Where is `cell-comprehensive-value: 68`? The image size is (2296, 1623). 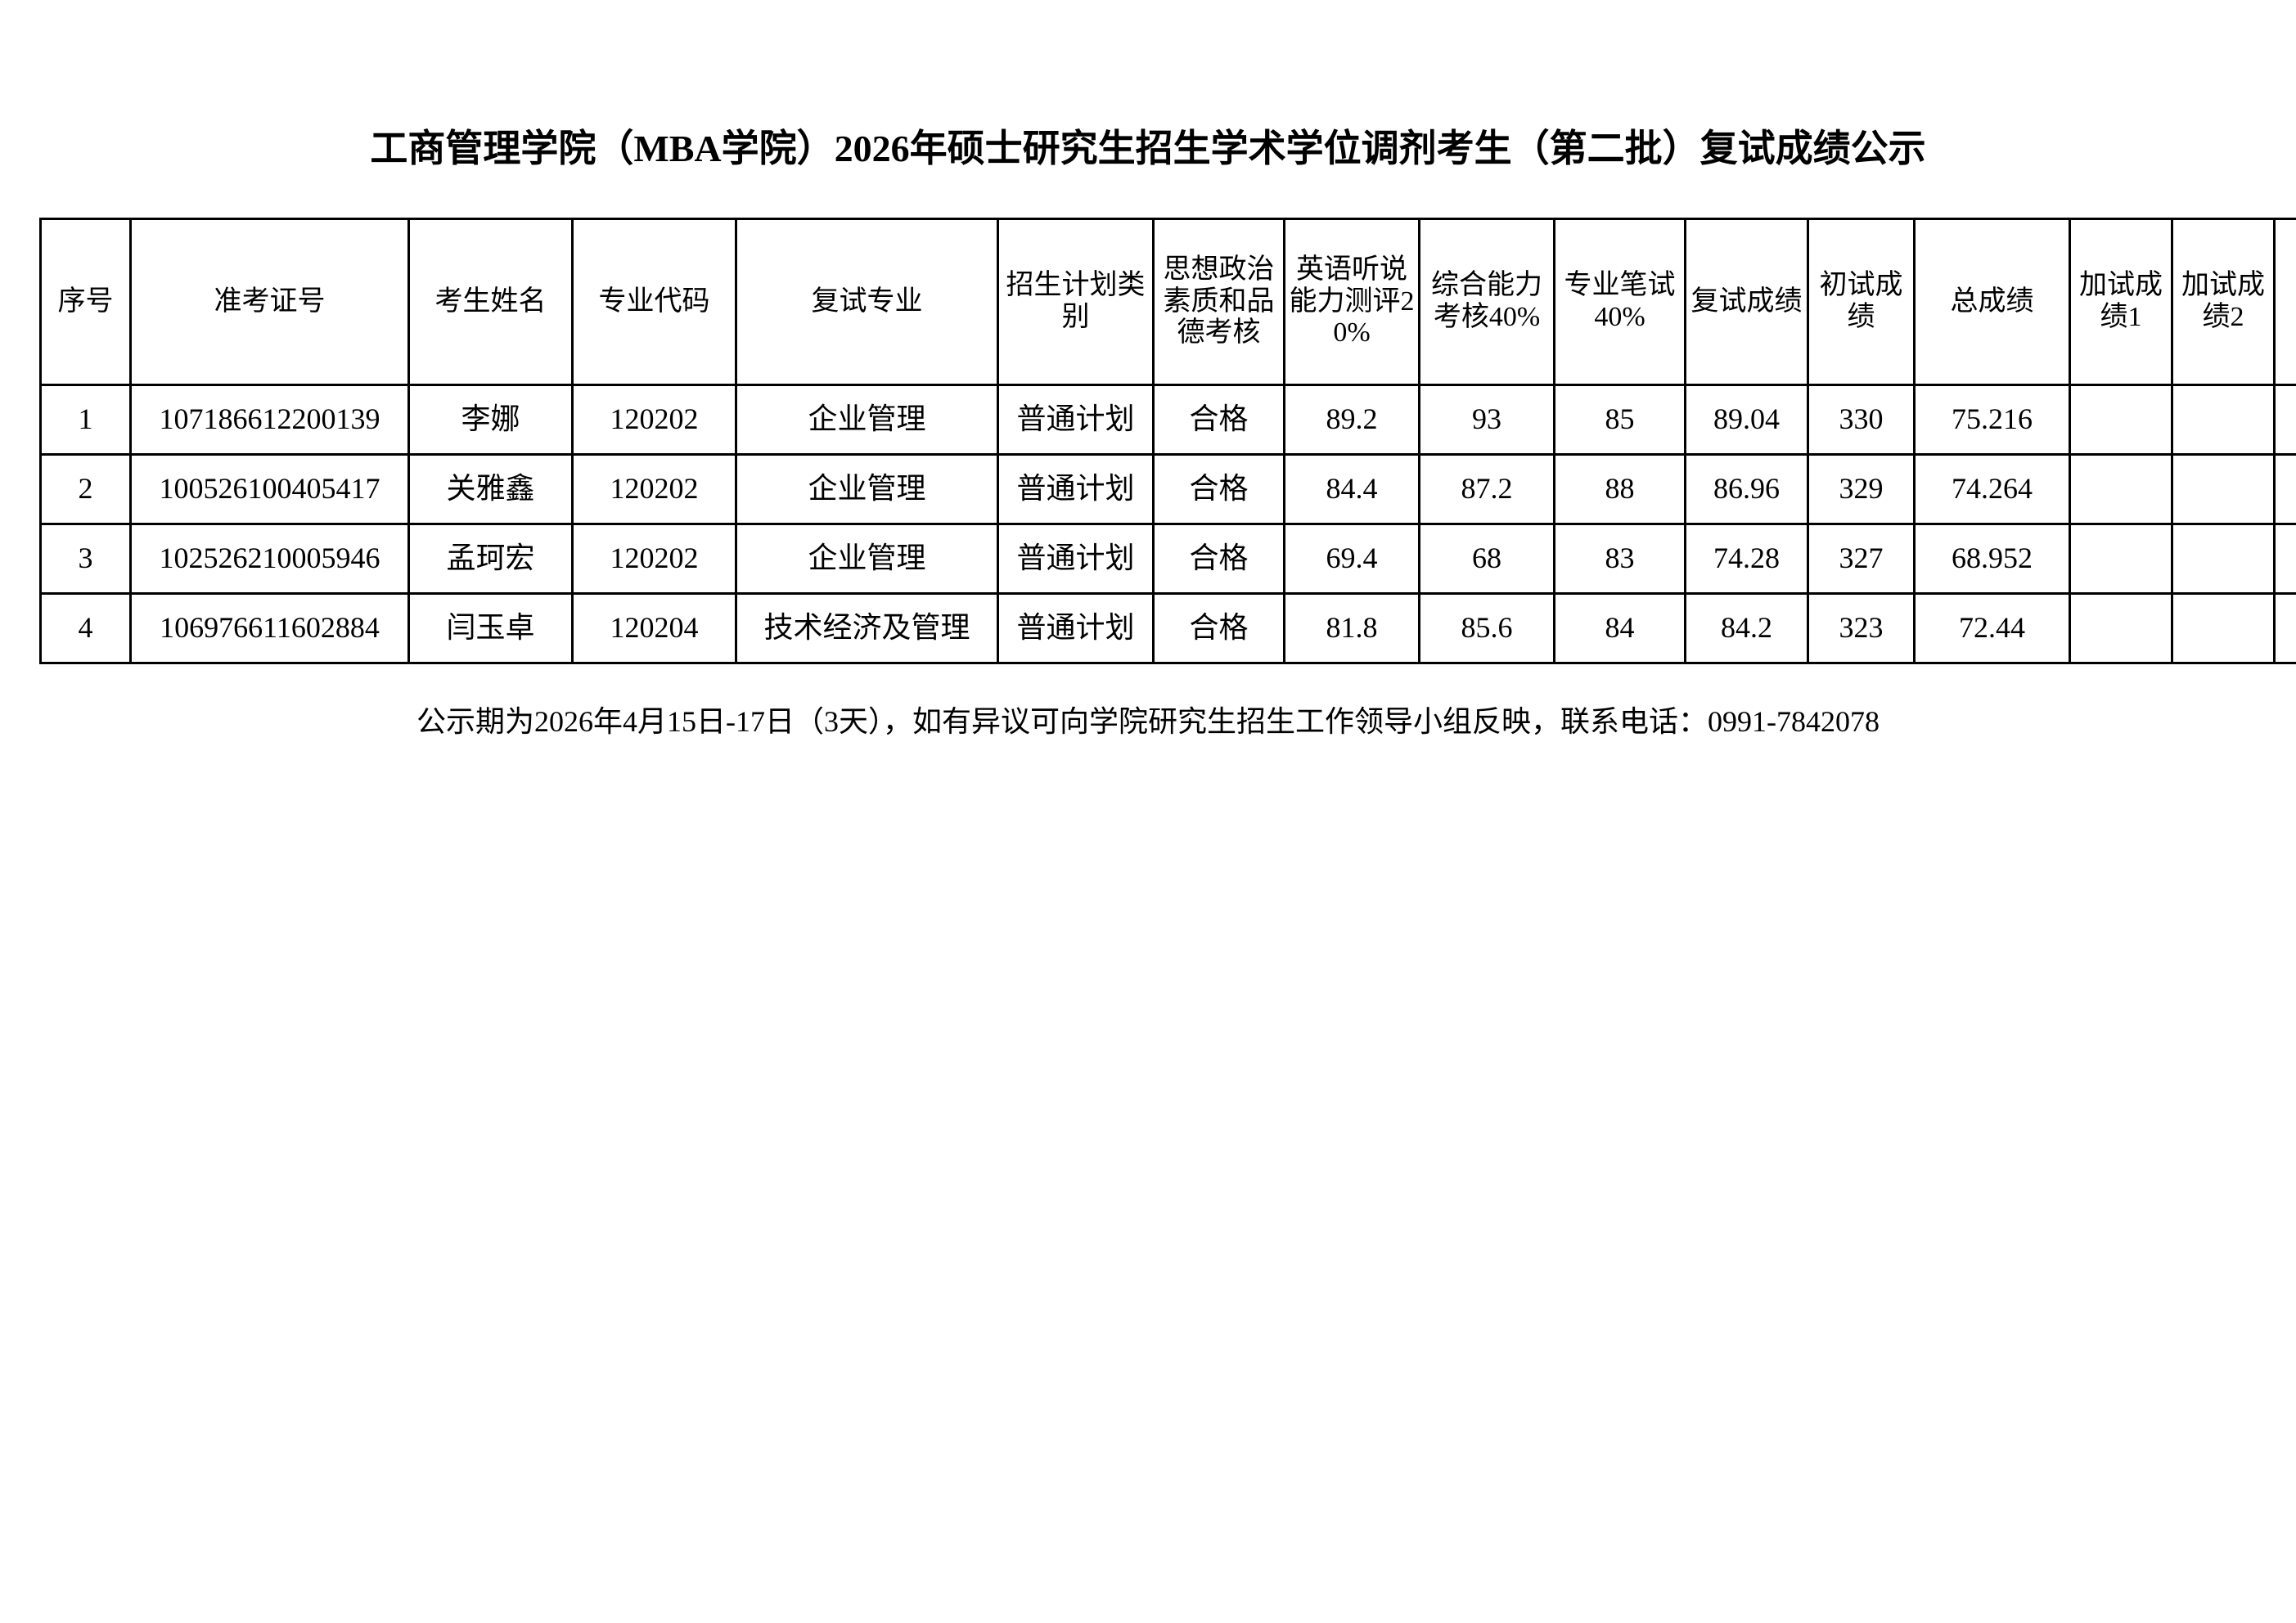
cell-comprehensive-value: 68 is located at coordinates (1486, 558).